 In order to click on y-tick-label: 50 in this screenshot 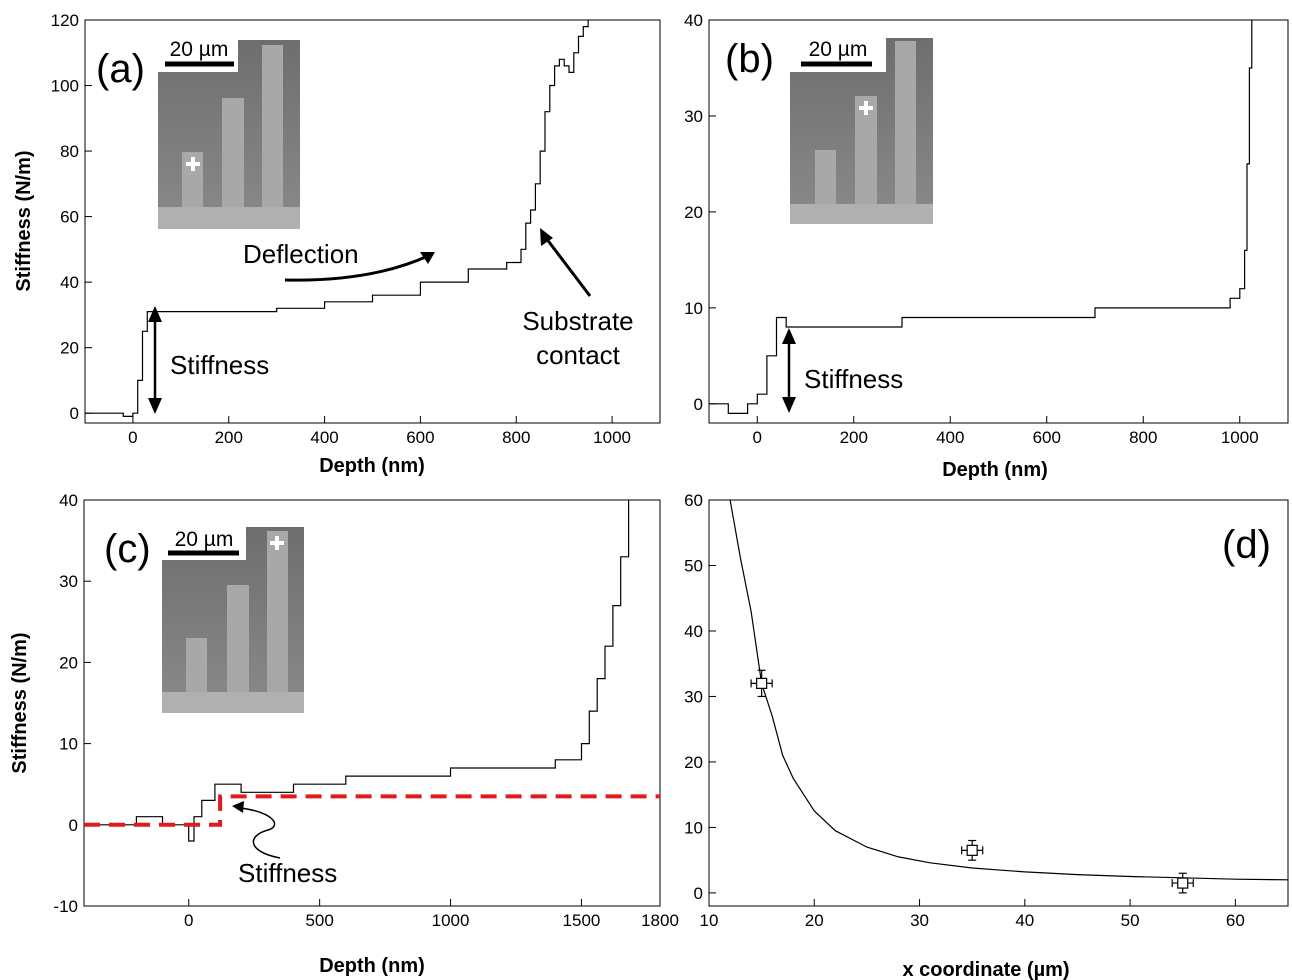, I will do `click(693, 565)`.